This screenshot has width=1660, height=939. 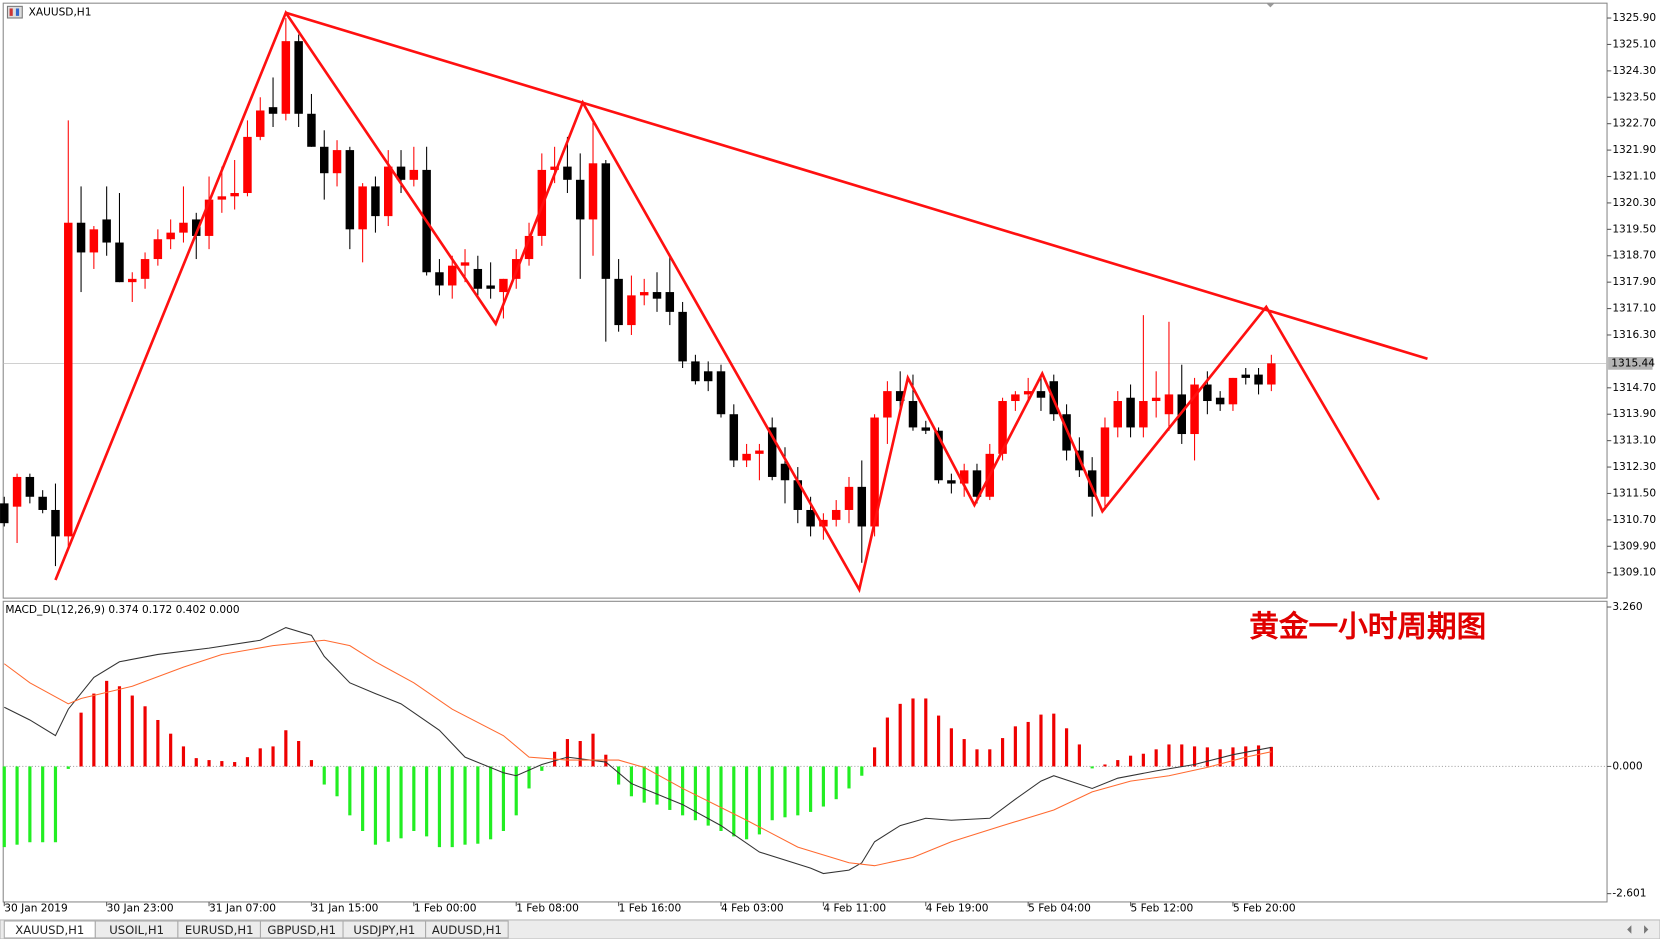 I want to click on annotation: 黄金一小时周期图, so click(x=1367, y=627).